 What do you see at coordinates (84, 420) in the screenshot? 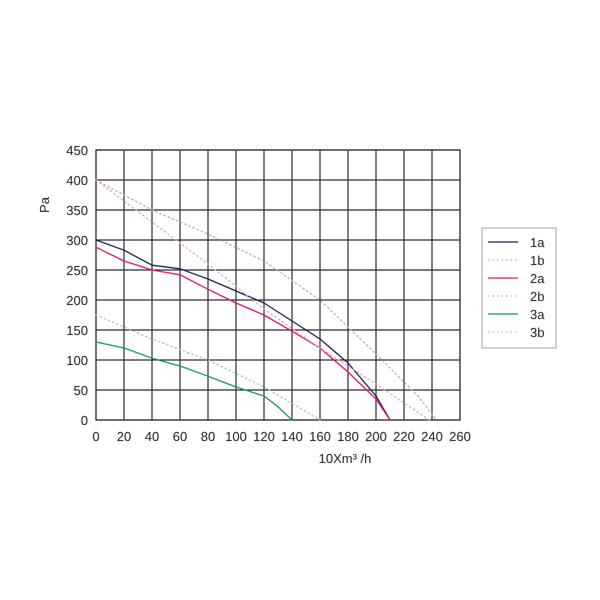
I see `y-tick-label: 0` at bounding box center [84, 420].